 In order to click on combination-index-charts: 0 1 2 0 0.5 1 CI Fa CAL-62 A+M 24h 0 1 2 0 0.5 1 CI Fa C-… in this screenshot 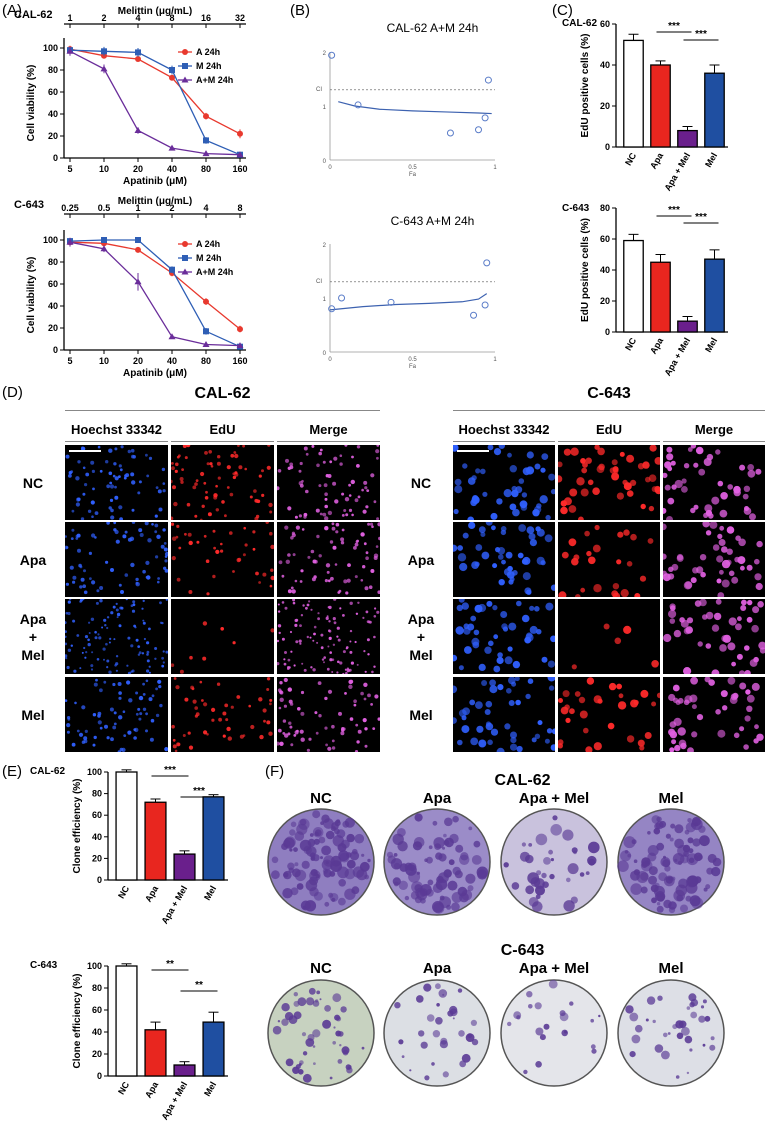, I will do `click(406, 195)`.